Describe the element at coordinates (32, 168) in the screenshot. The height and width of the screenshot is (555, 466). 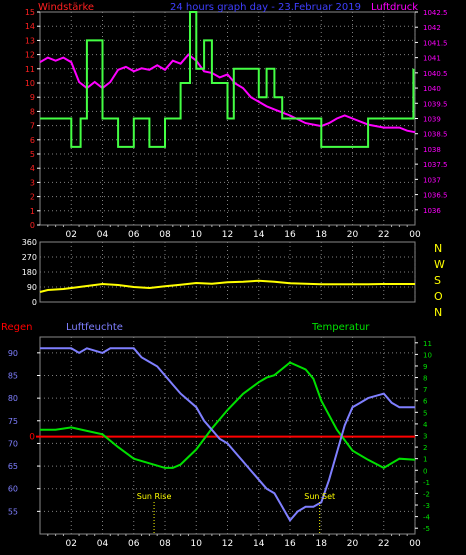
I see `wind-axis-tick: 4` at that location.